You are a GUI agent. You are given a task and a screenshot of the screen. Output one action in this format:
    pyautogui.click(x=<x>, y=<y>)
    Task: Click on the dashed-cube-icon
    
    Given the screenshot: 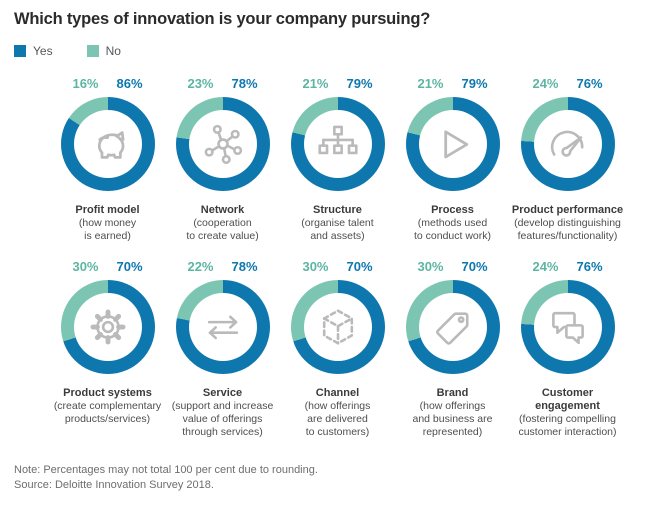 What is the action you would take?
    pyautogui.click(x=338, y=327)
    